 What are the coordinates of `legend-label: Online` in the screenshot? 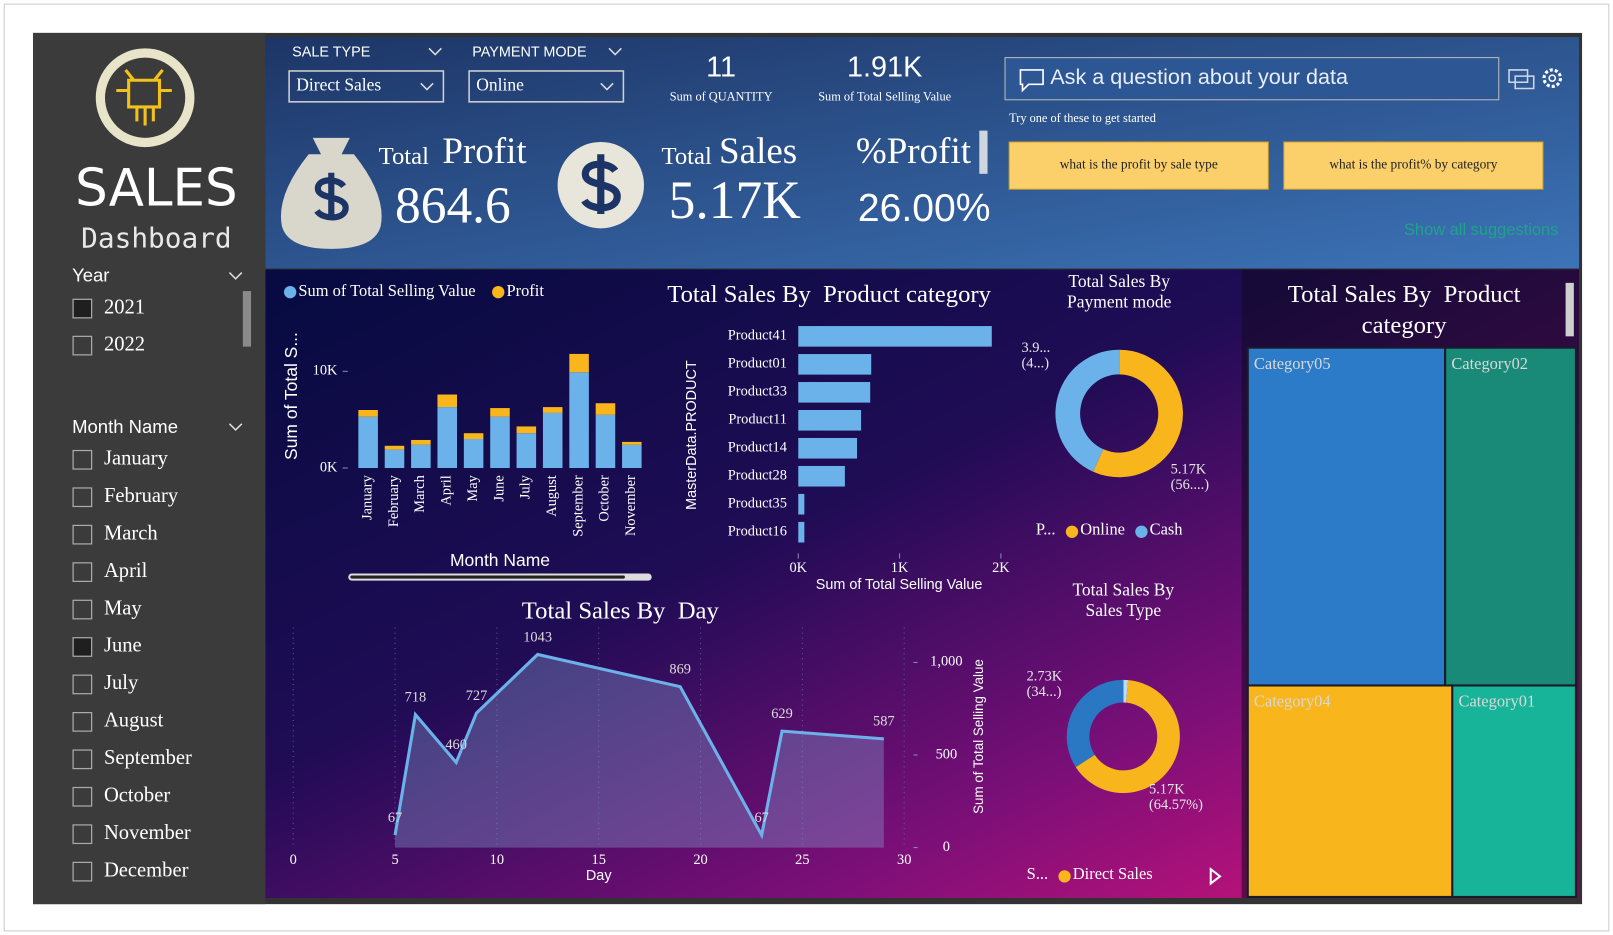 It's located at (1102, 529).